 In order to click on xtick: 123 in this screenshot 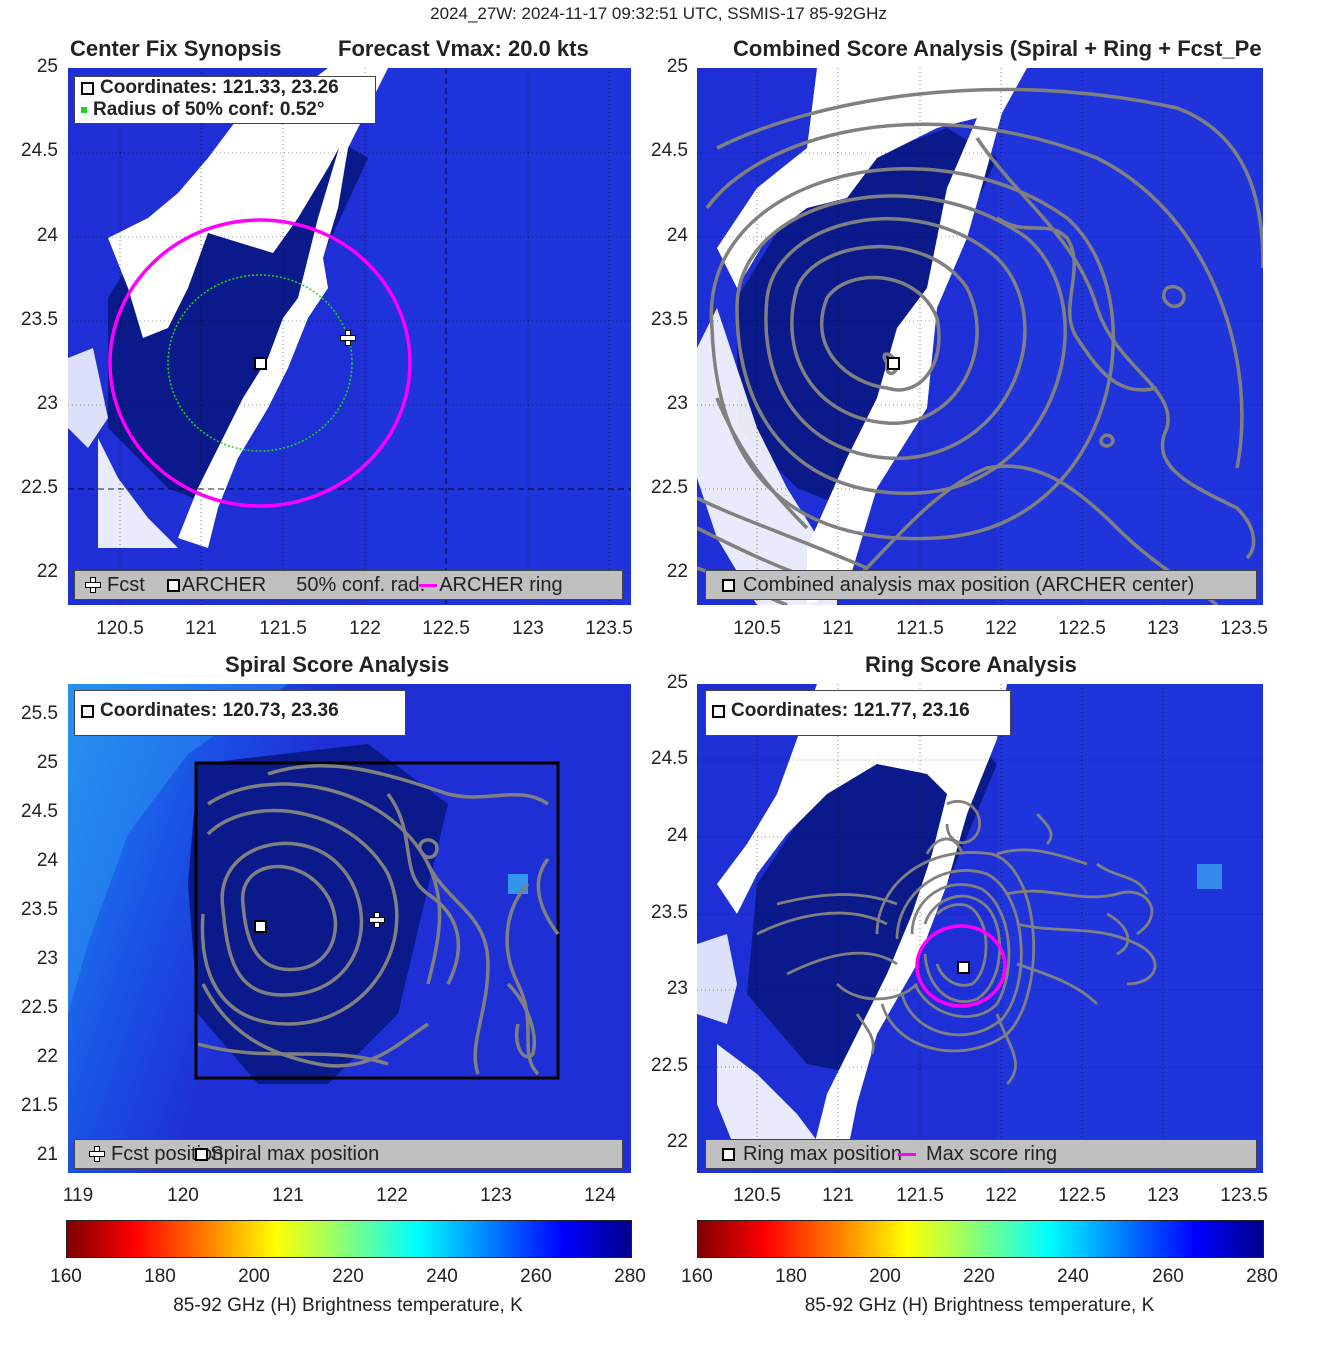, I will do `click(528, 628)`.